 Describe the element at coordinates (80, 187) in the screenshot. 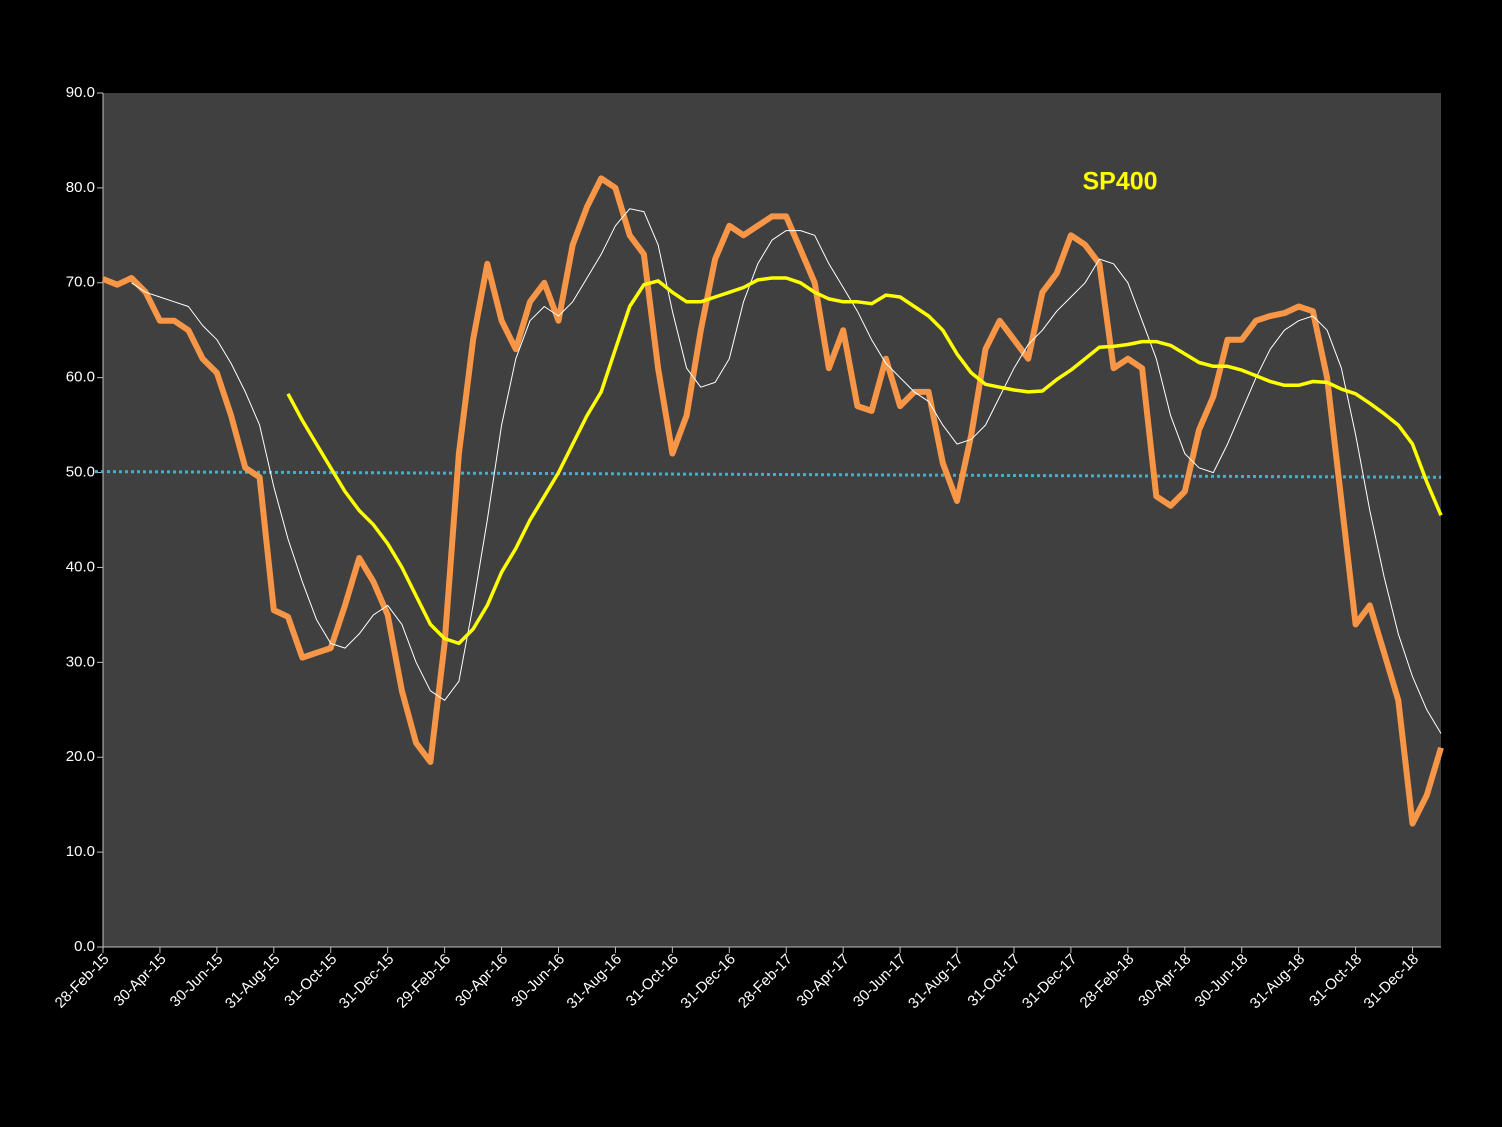

I see `y-tick-label: 80.0` at that location.